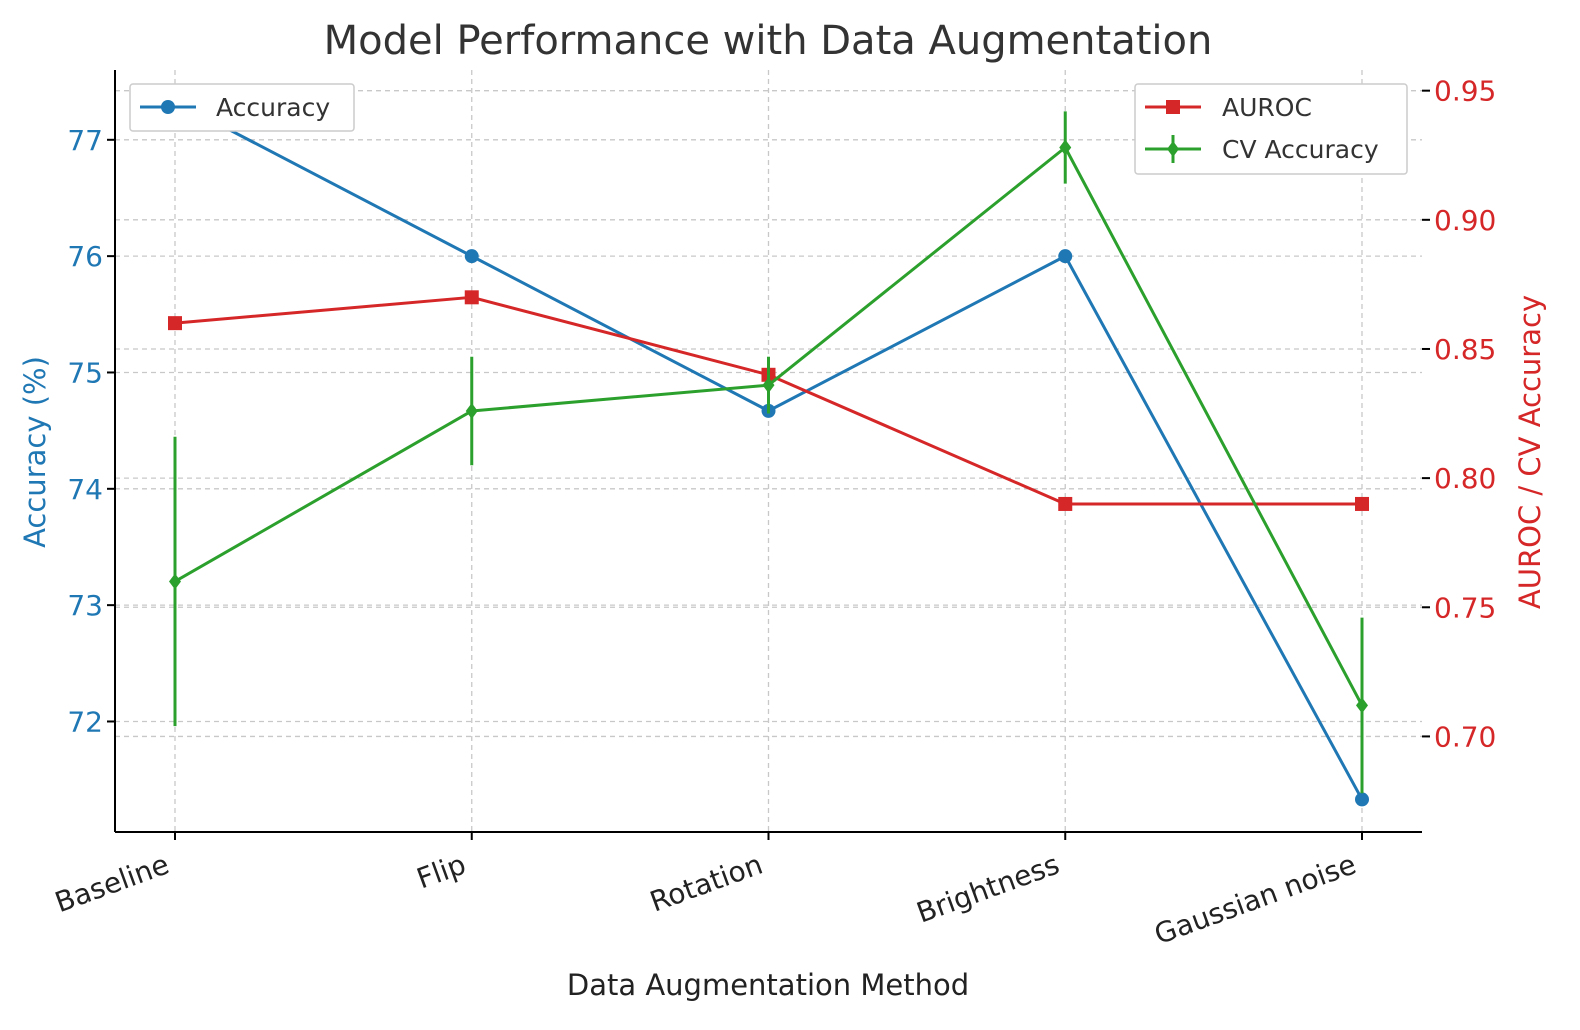  I want to click on legend-right-frame, so click(1271, 129).